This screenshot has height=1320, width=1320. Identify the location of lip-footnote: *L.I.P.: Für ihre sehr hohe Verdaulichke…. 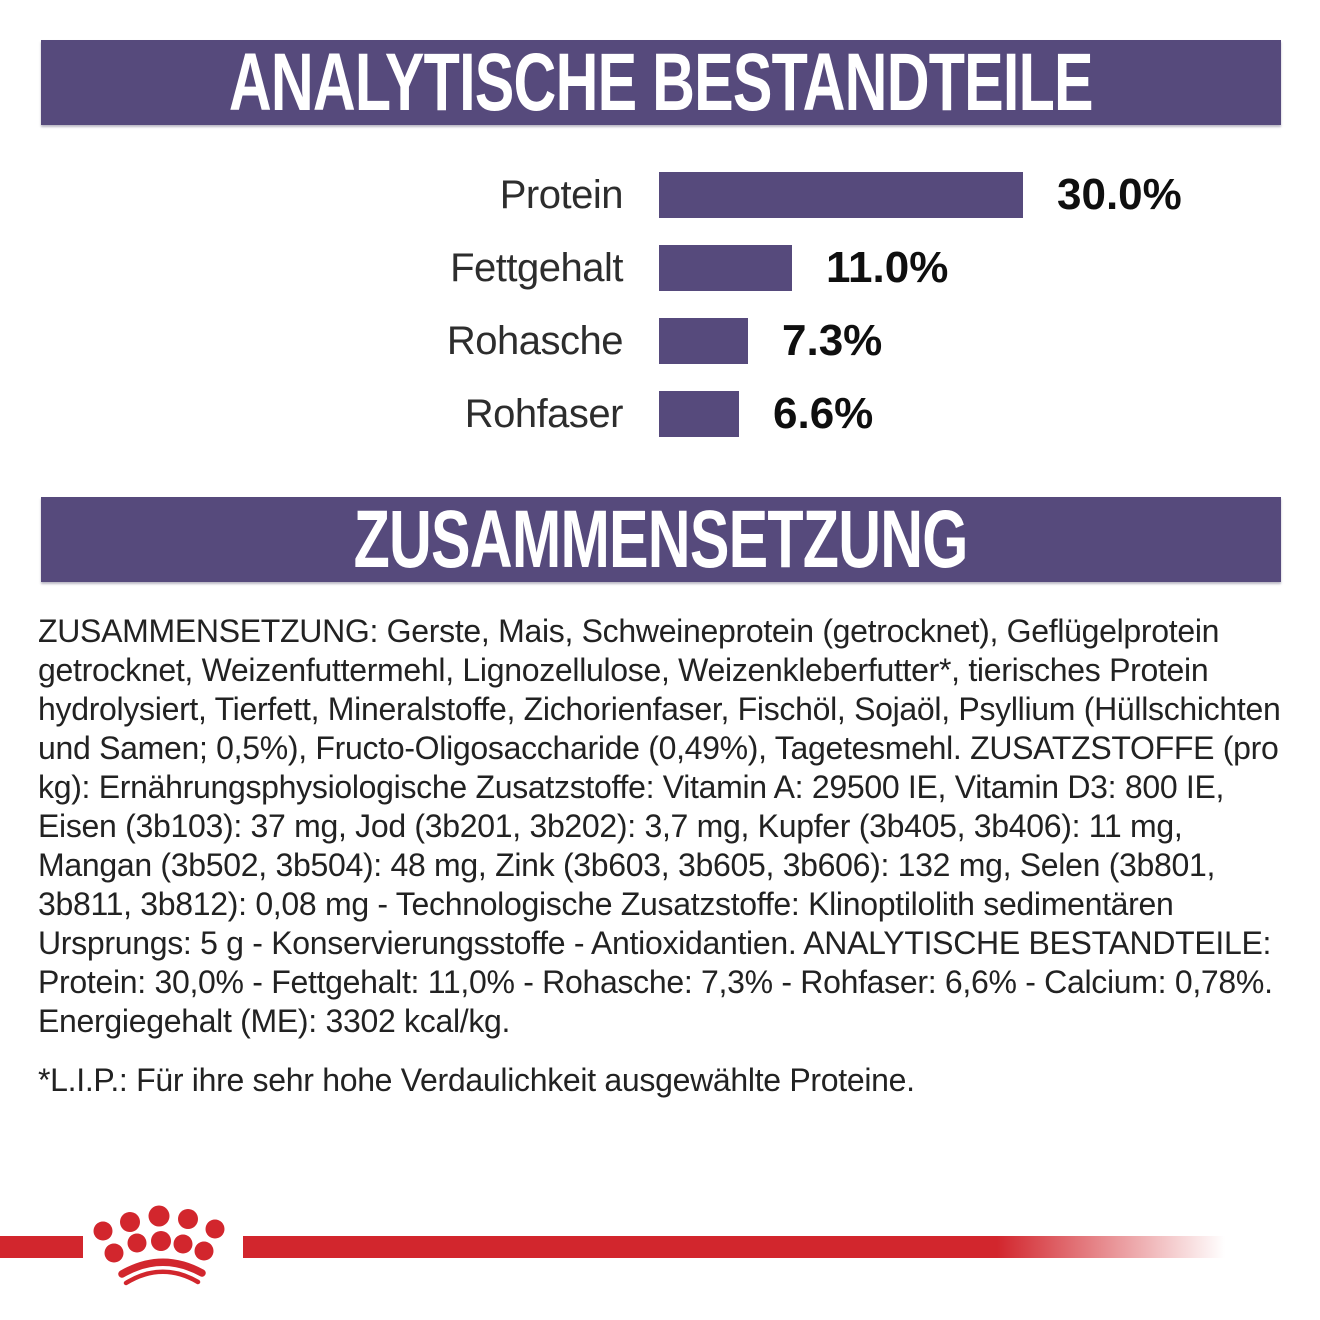
(476, 1080).